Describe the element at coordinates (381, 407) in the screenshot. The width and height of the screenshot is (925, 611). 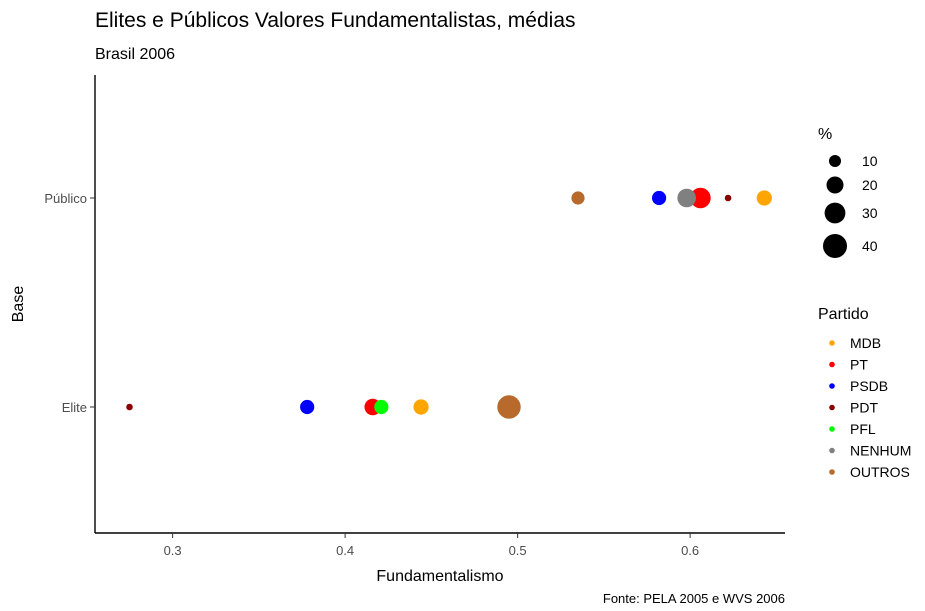
I see `point-pfl-elite` at that location.